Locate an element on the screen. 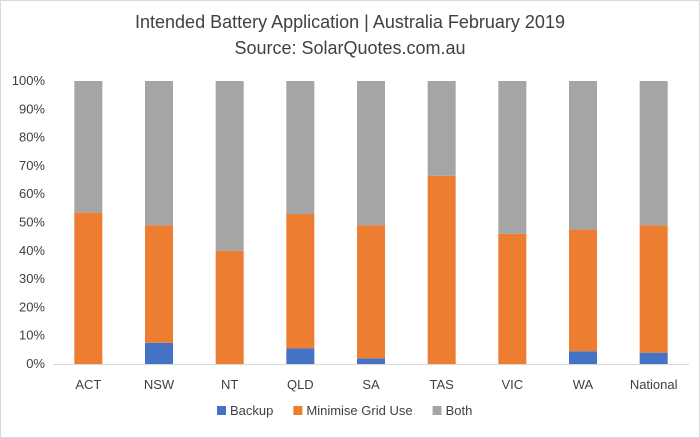 This screenshot has height=438, width=700. x-tick-label: QLD is located at coordinates (300, 384).